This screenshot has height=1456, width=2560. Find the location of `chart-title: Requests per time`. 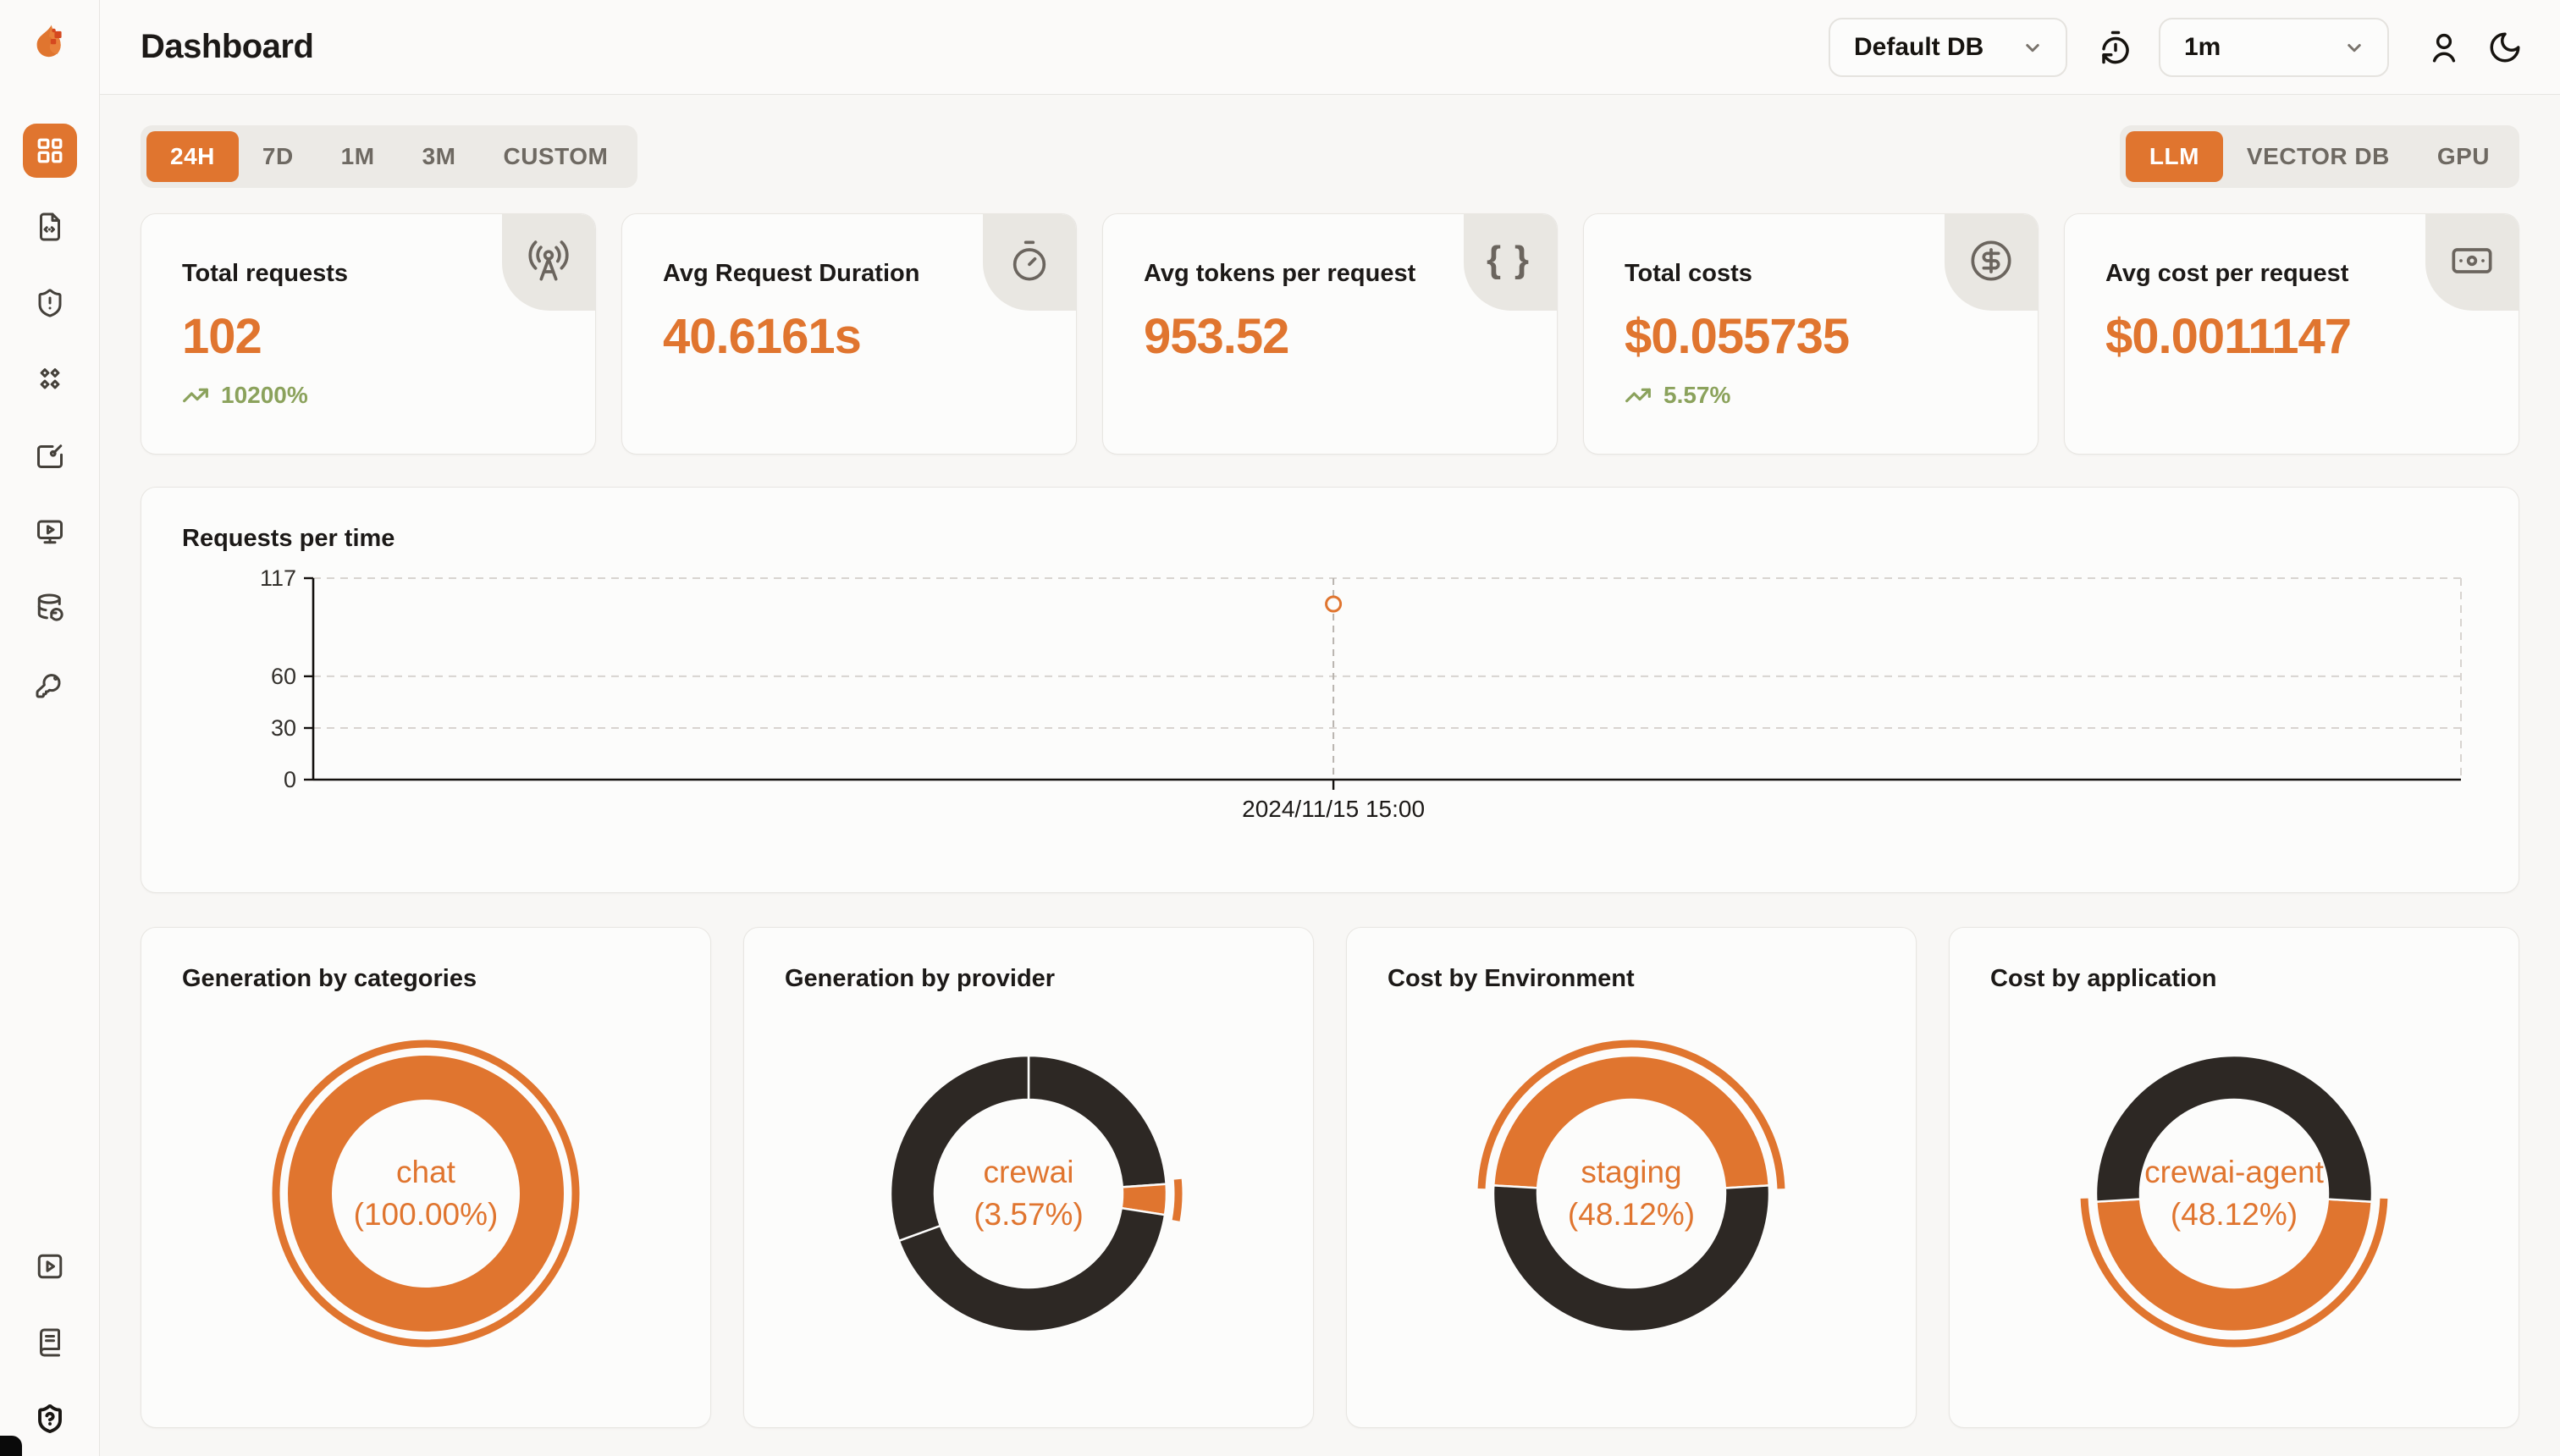

chart-title: Requests per time is located at coordinates (288, 538).